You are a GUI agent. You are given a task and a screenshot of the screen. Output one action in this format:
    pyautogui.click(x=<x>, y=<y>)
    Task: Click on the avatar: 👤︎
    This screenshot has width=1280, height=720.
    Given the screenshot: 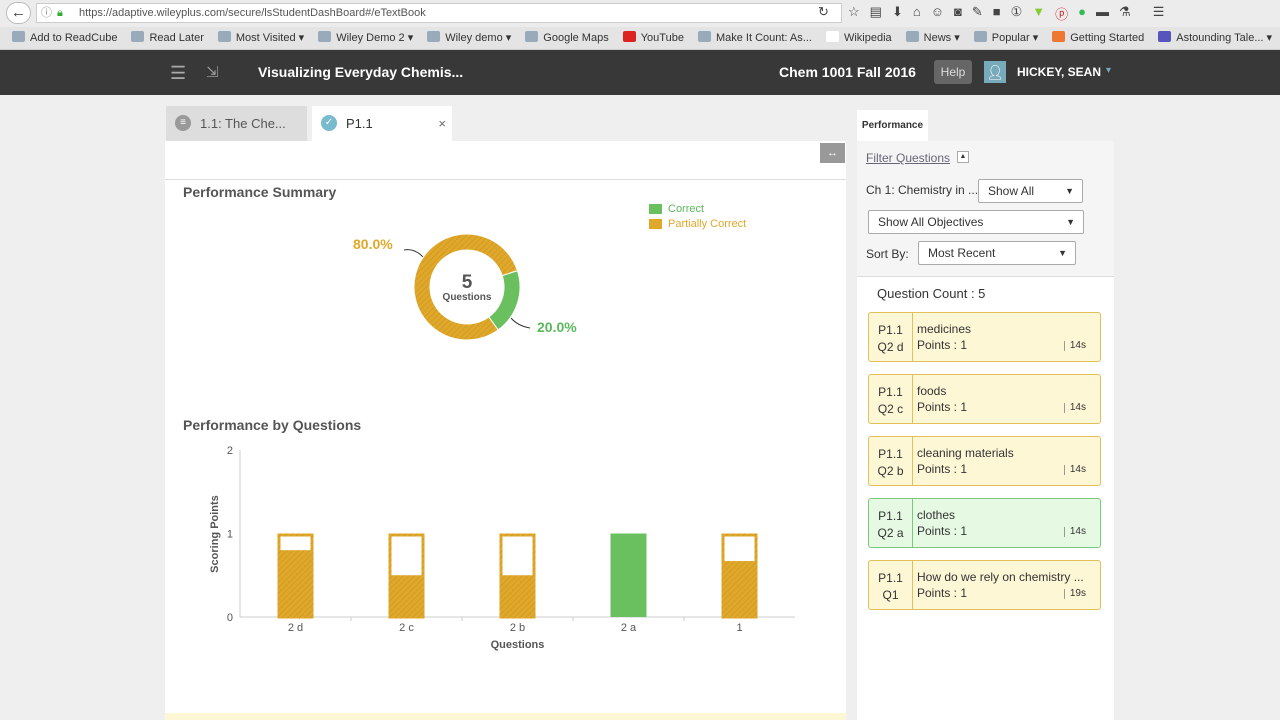 What is the action you would take?
    pyautogui.click(x=995, y=72)
    